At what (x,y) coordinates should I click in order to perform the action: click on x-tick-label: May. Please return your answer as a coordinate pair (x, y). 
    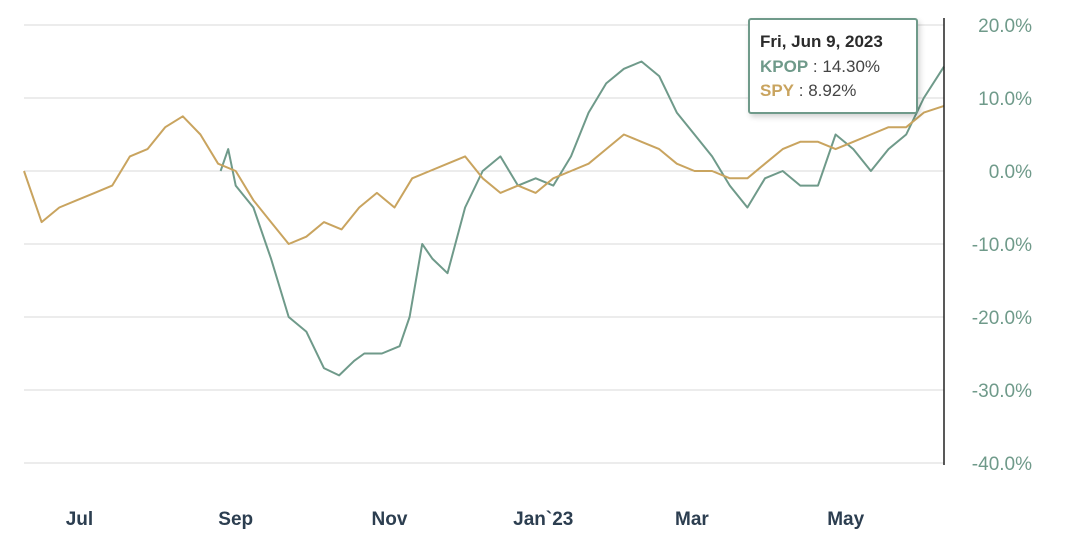
    Looking at the image, I should click on (845, 519).